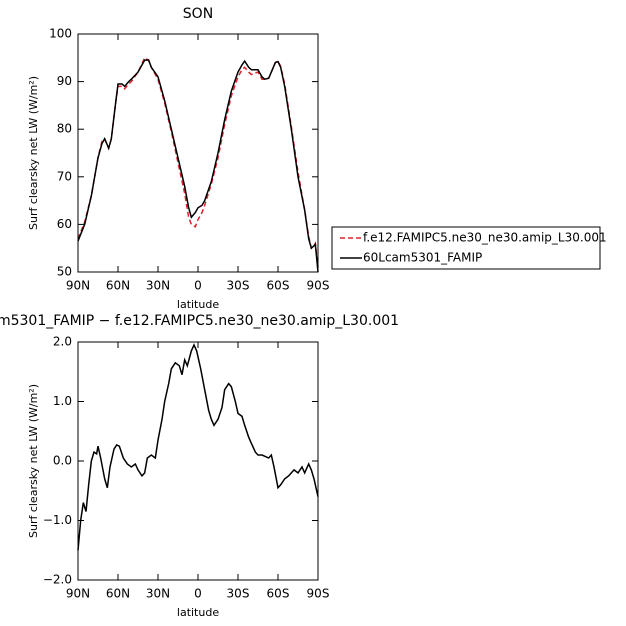 The width and height of the screenshot is (626, 626). I want to click on y-tick-label: −2.0, so click(57, 580).